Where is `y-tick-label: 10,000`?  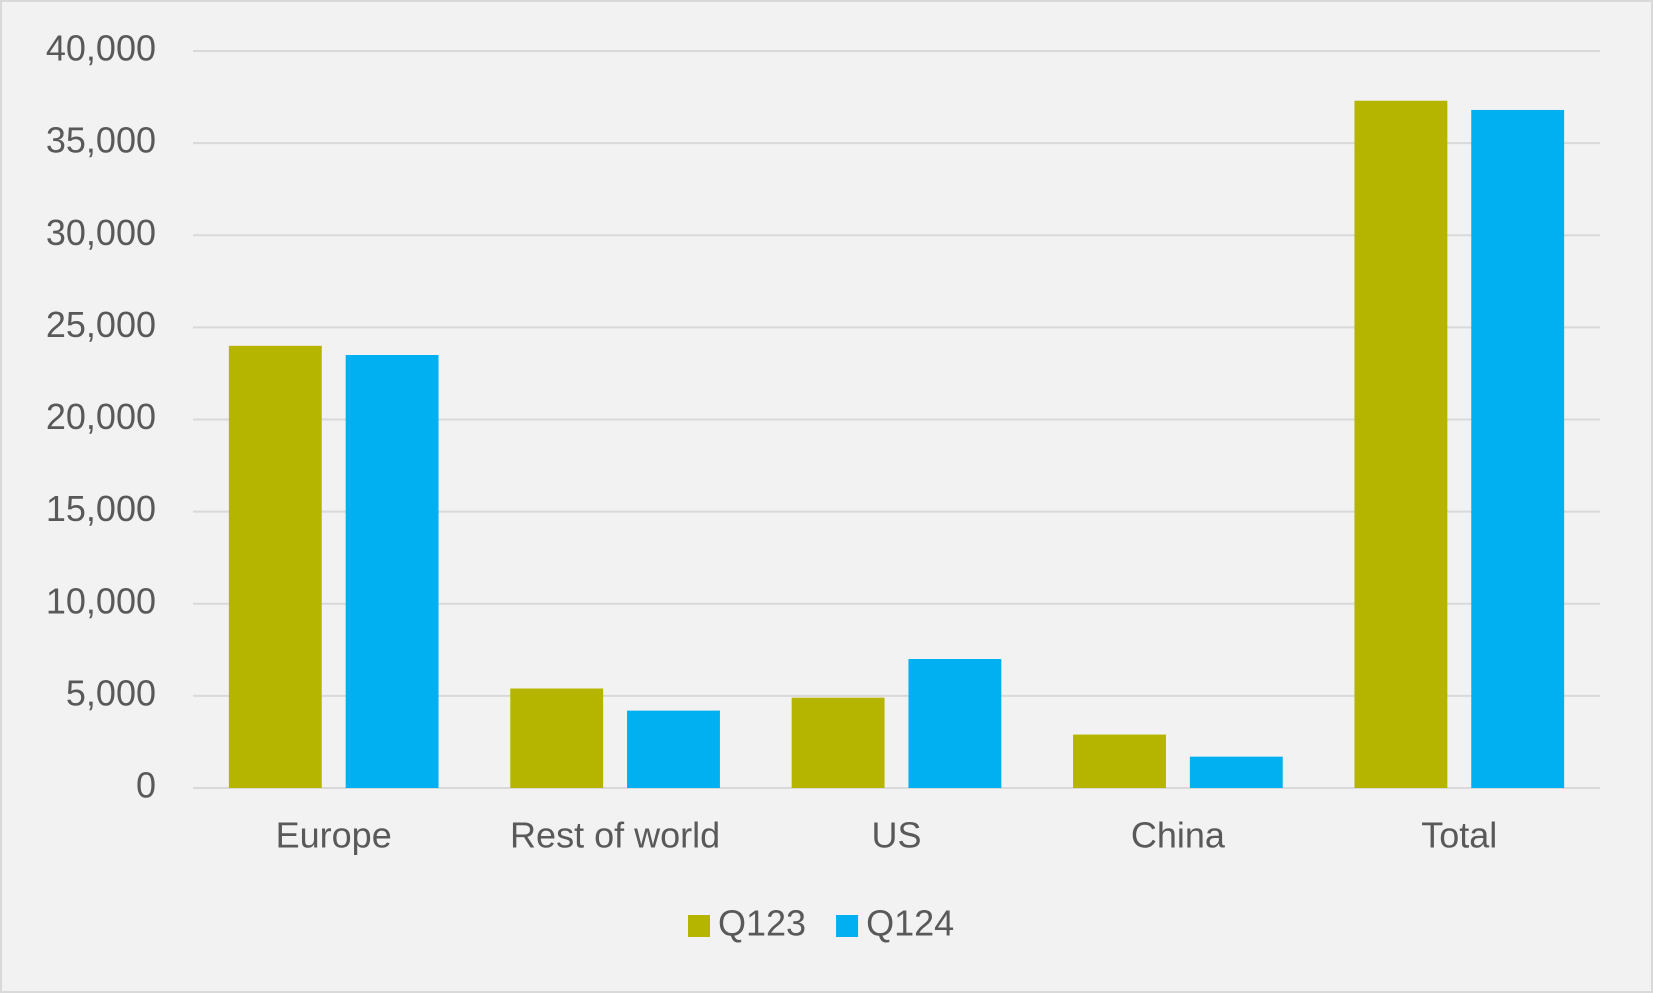
y-tick-label: 10,000 is located at coordinates (101, 600).